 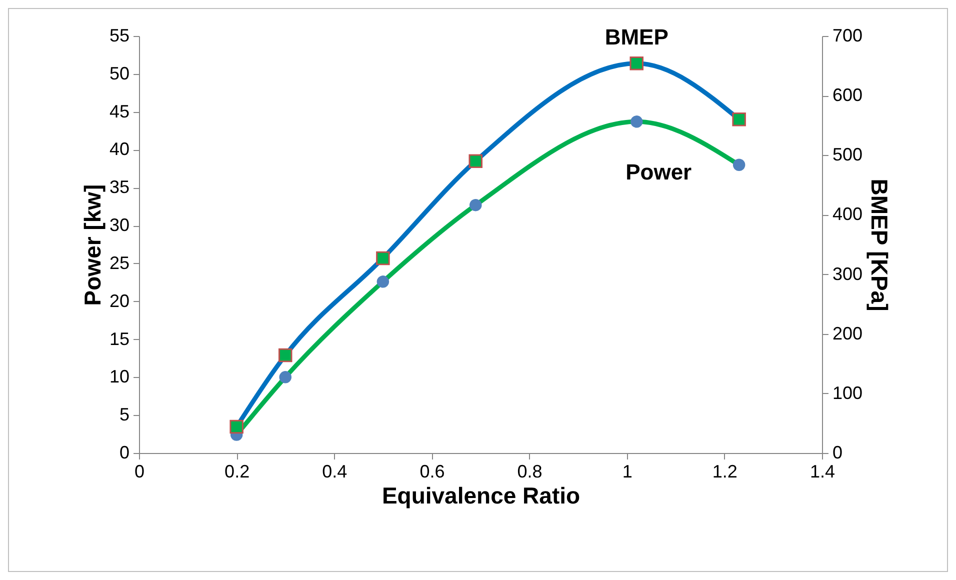 What do you see at coordinates (847, 333) in the screenshot?
I see `y2-tick-label: 200` at bounding box center [847, 333].